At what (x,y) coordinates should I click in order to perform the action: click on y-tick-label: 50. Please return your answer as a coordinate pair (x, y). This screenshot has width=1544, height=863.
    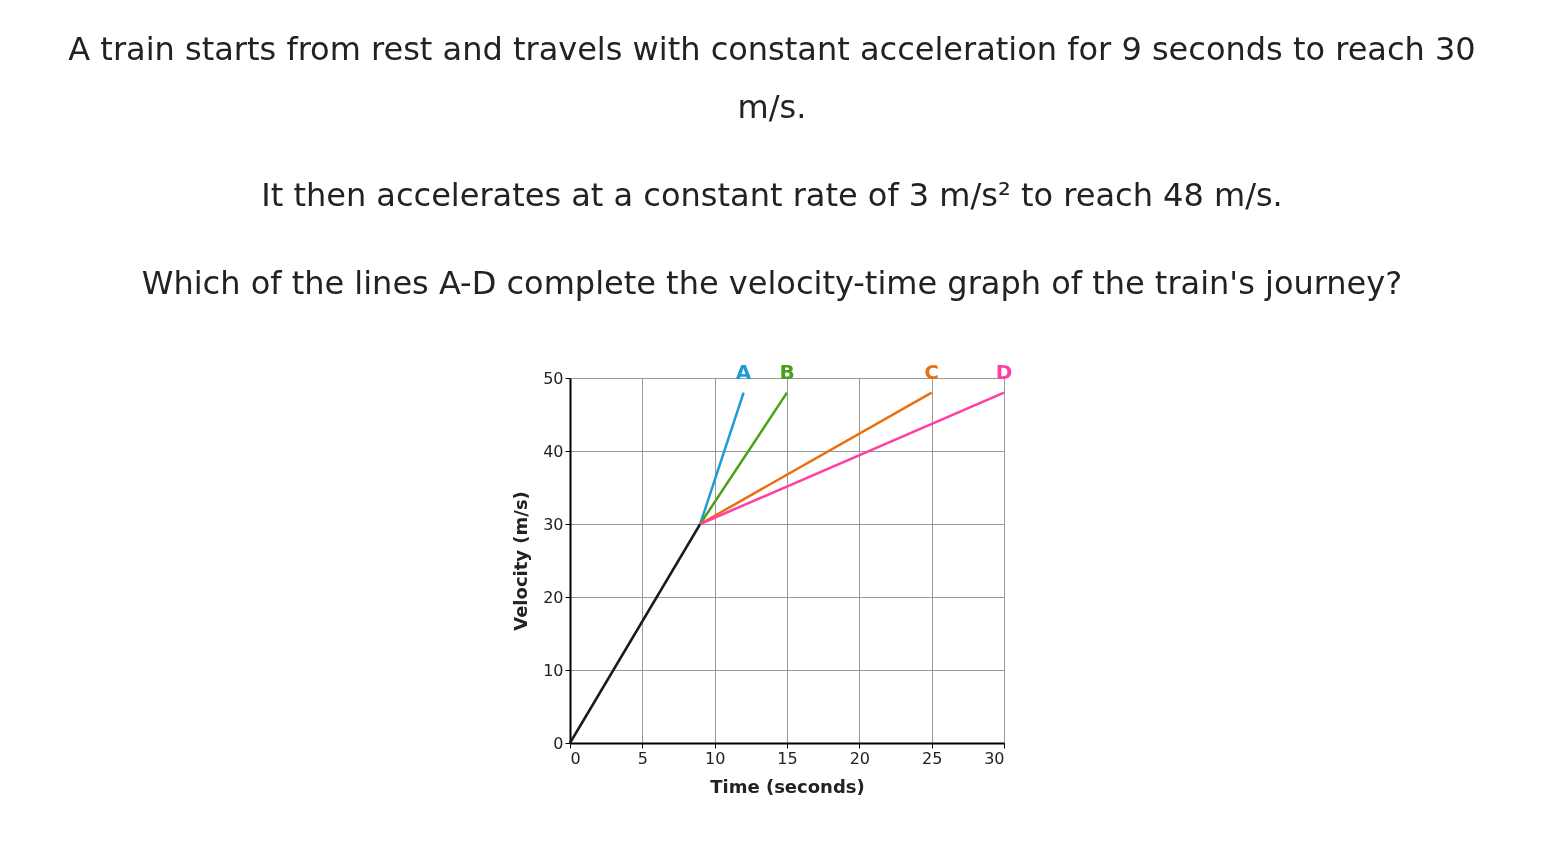
    Looking at the image, I should click on (552, 378).